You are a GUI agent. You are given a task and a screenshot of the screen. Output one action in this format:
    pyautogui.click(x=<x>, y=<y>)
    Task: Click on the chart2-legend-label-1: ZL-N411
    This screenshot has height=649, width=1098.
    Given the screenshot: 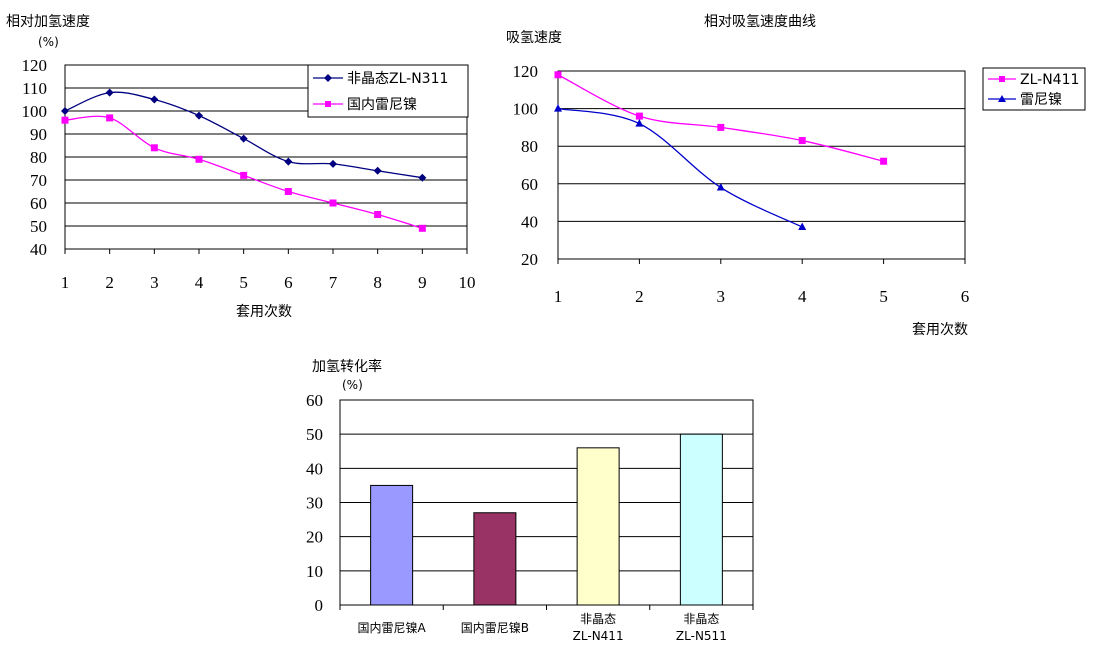 What is the action you would take?
    pyautogui.click(x=1049, y=80)
    